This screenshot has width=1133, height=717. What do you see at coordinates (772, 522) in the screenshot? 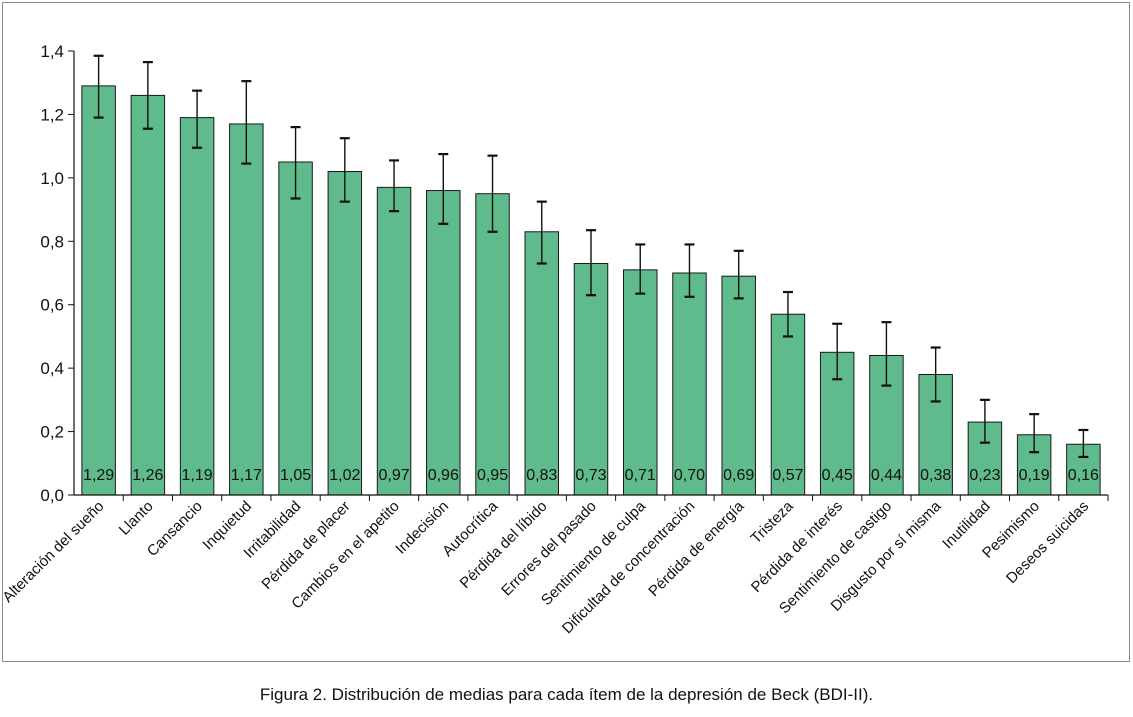
I see `category-label: Tristeza` at bounding box center [772, 522].